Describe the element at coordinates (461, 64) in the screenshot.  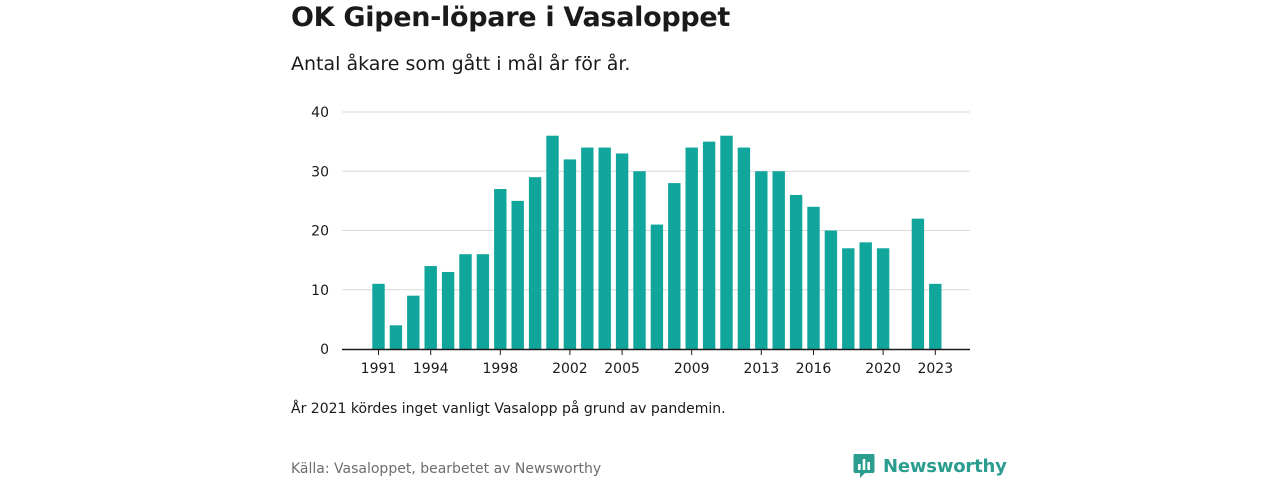
I see `chart-subtitle: Antal åkare som gått i mål år för år.` at that location.